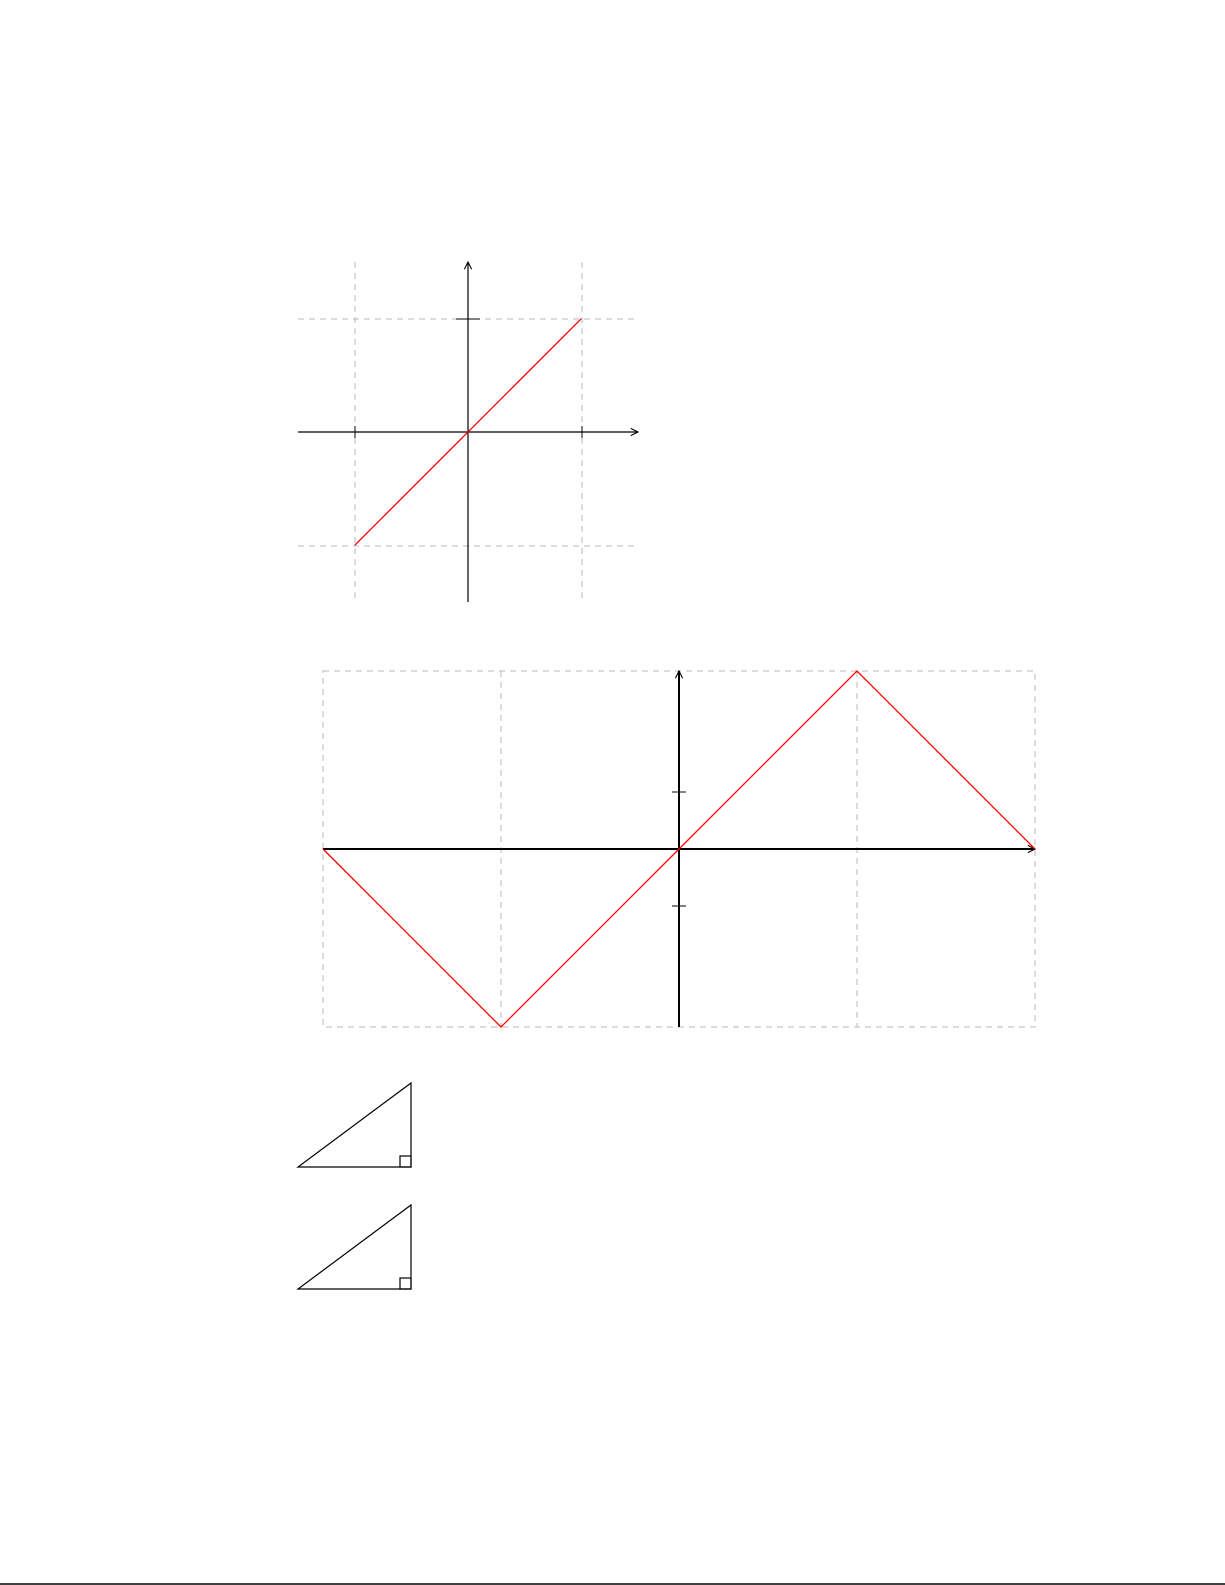 The image size is (1225, 1585). I want to click on identity-line-series, so click(468, 432).